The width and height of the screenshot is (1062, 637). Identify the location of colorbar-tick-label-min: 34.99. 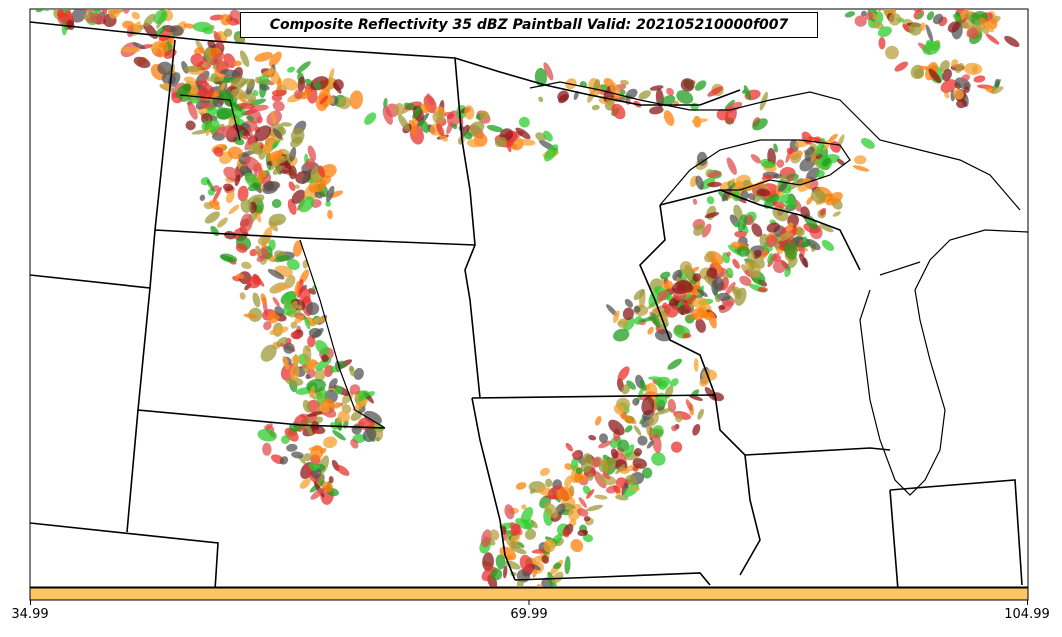
(30, 614).